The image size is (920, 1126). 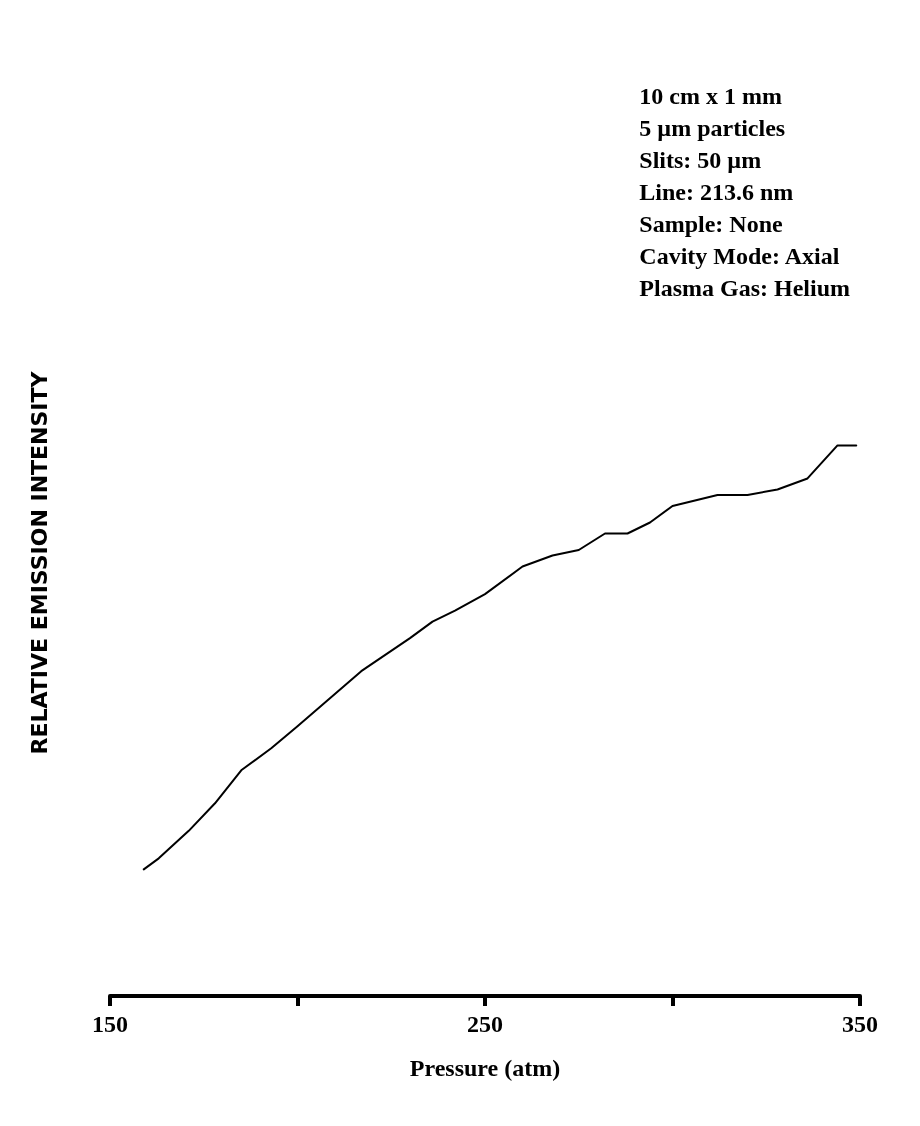 I want to click on text: Cavity Mode: Axial, so click(x=739, y=256).